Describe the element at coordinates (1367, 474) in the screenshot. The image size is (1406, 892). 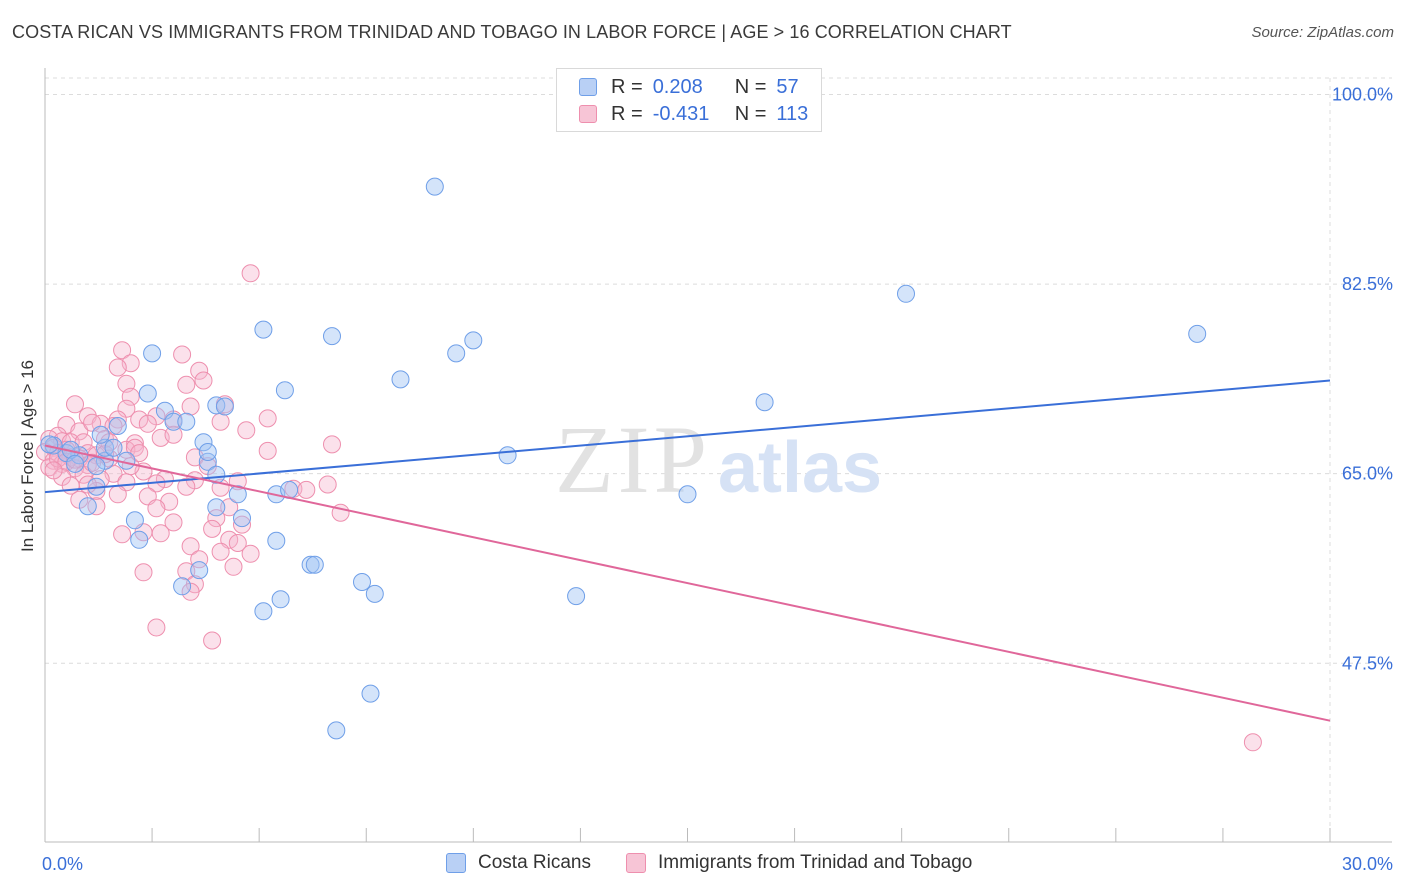
I see `y-tick-label: 65.0%` at that location.